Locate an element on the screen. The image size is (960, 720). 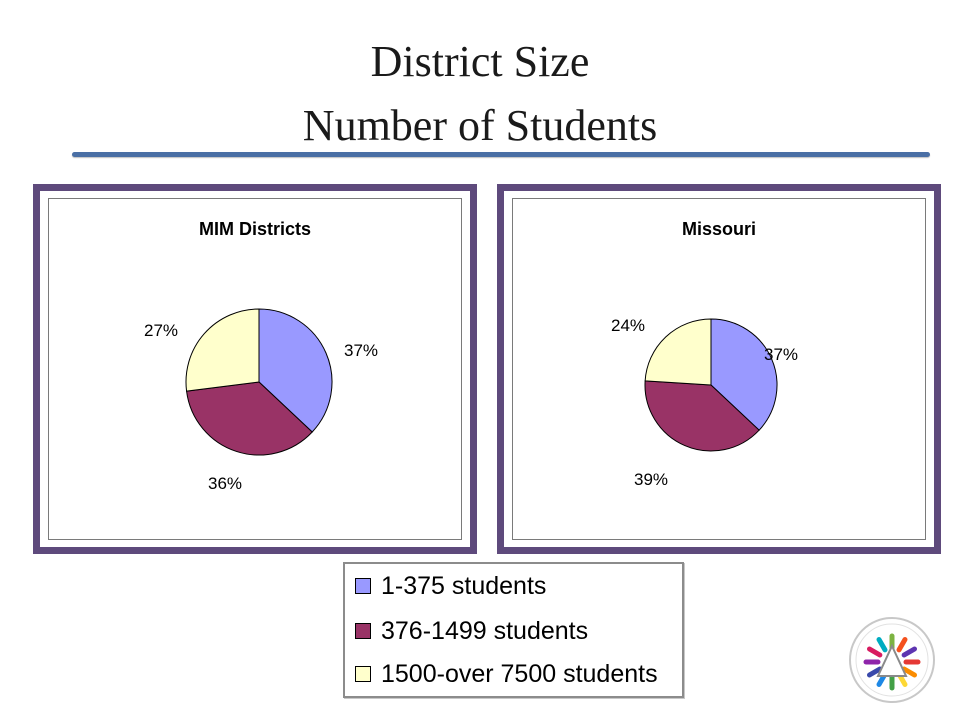
pie-chart-missouri: Missouri 37% 39% 24% is located at coordinates (704, 354).